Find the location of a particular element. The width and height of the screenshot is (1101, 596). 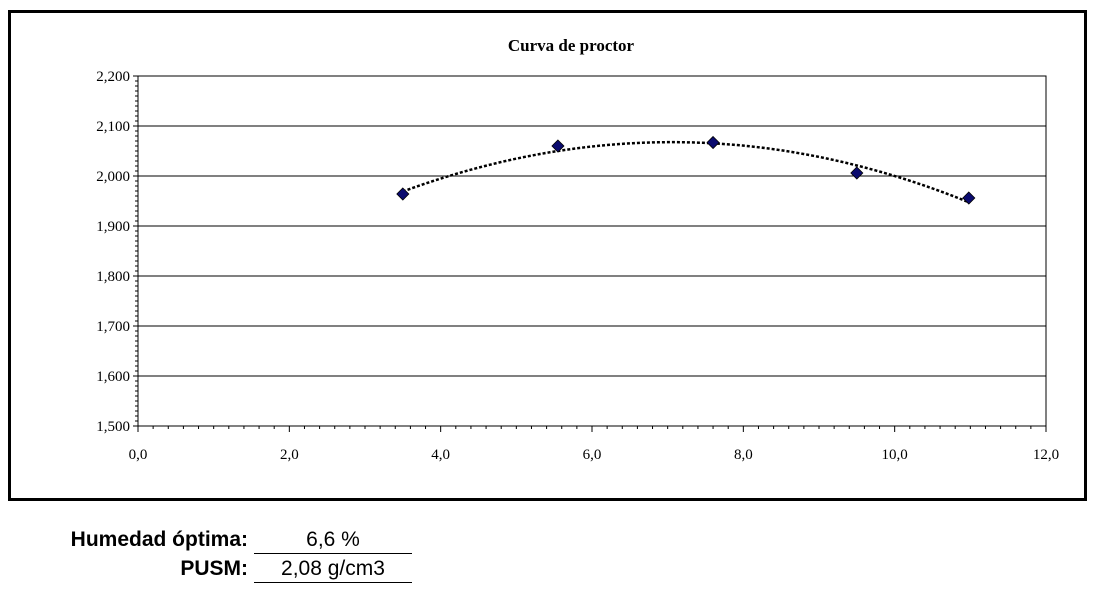

pusm-label: PUSM: is located at coordinates (214, 568).